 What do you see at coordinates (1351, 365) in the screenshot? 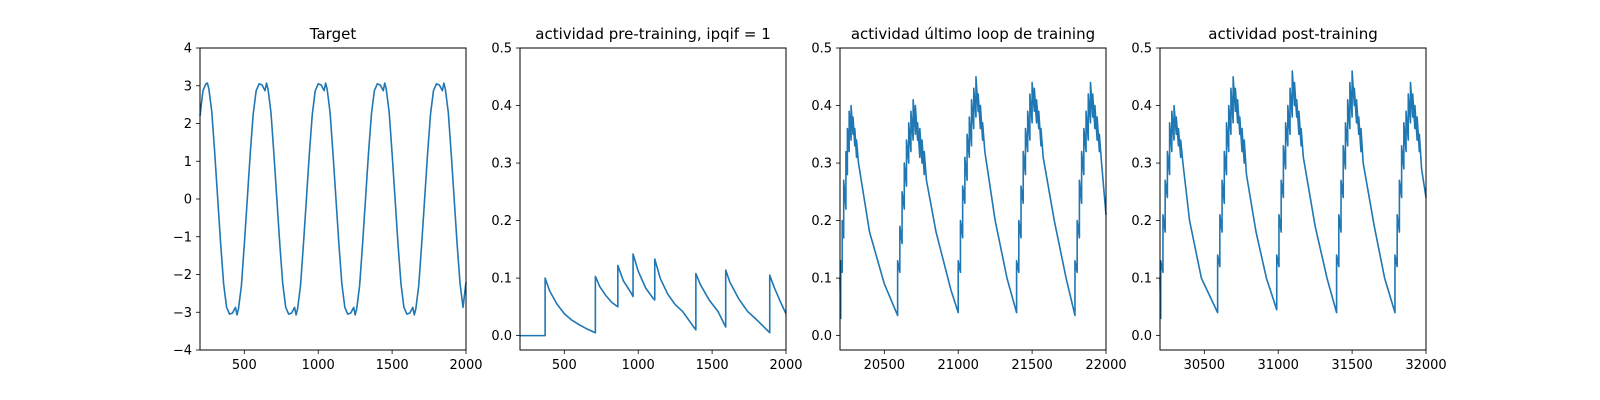
I see `x-tick-label: 31500` at bounding box center [1351, 365].